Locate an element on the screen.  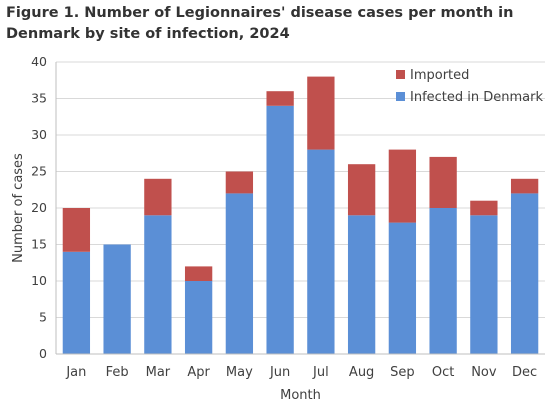
x-tick-label: Aug is located at coordinates (361, 372).